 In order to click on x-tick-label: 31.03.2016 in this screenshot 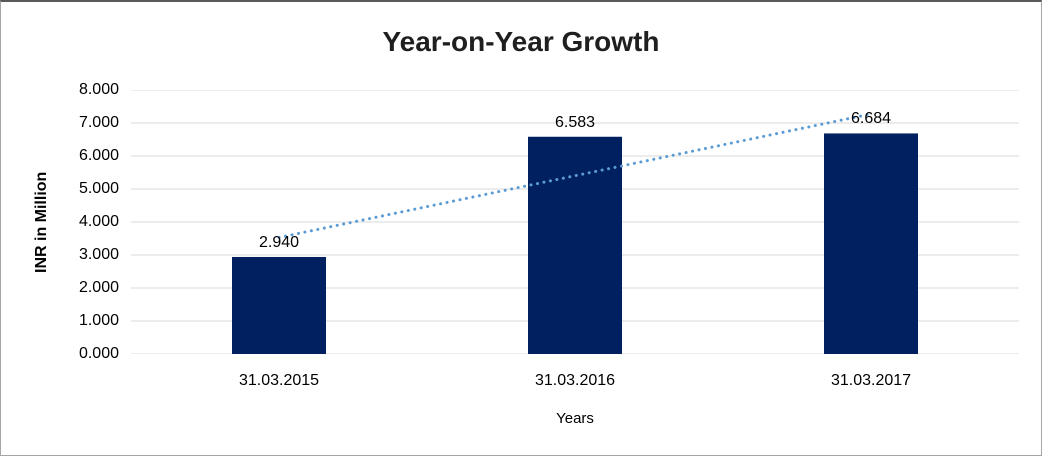, I will do `click(575, 380)`.